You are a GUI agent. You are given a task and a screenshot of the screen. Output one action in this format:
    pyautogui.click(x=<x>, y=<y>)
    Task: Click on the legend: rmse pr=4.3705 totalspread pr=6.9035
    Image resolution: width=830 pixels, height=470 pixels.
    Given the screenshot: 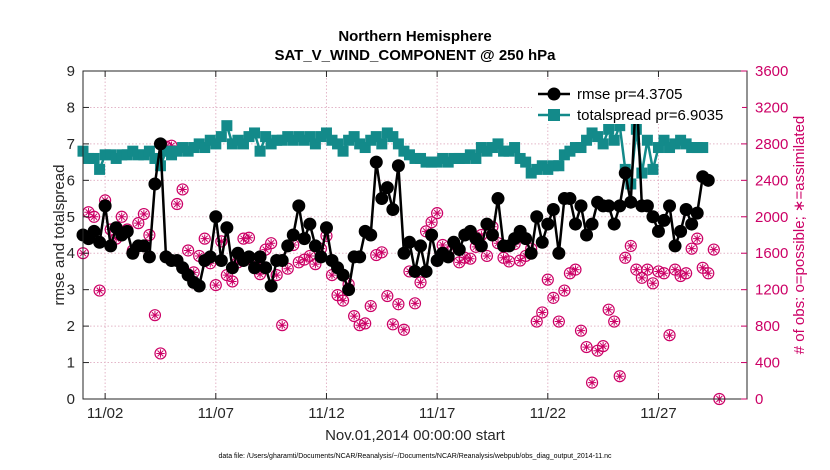 What is the action you would take?
    pyautogui.click(x=637, y=102)
    